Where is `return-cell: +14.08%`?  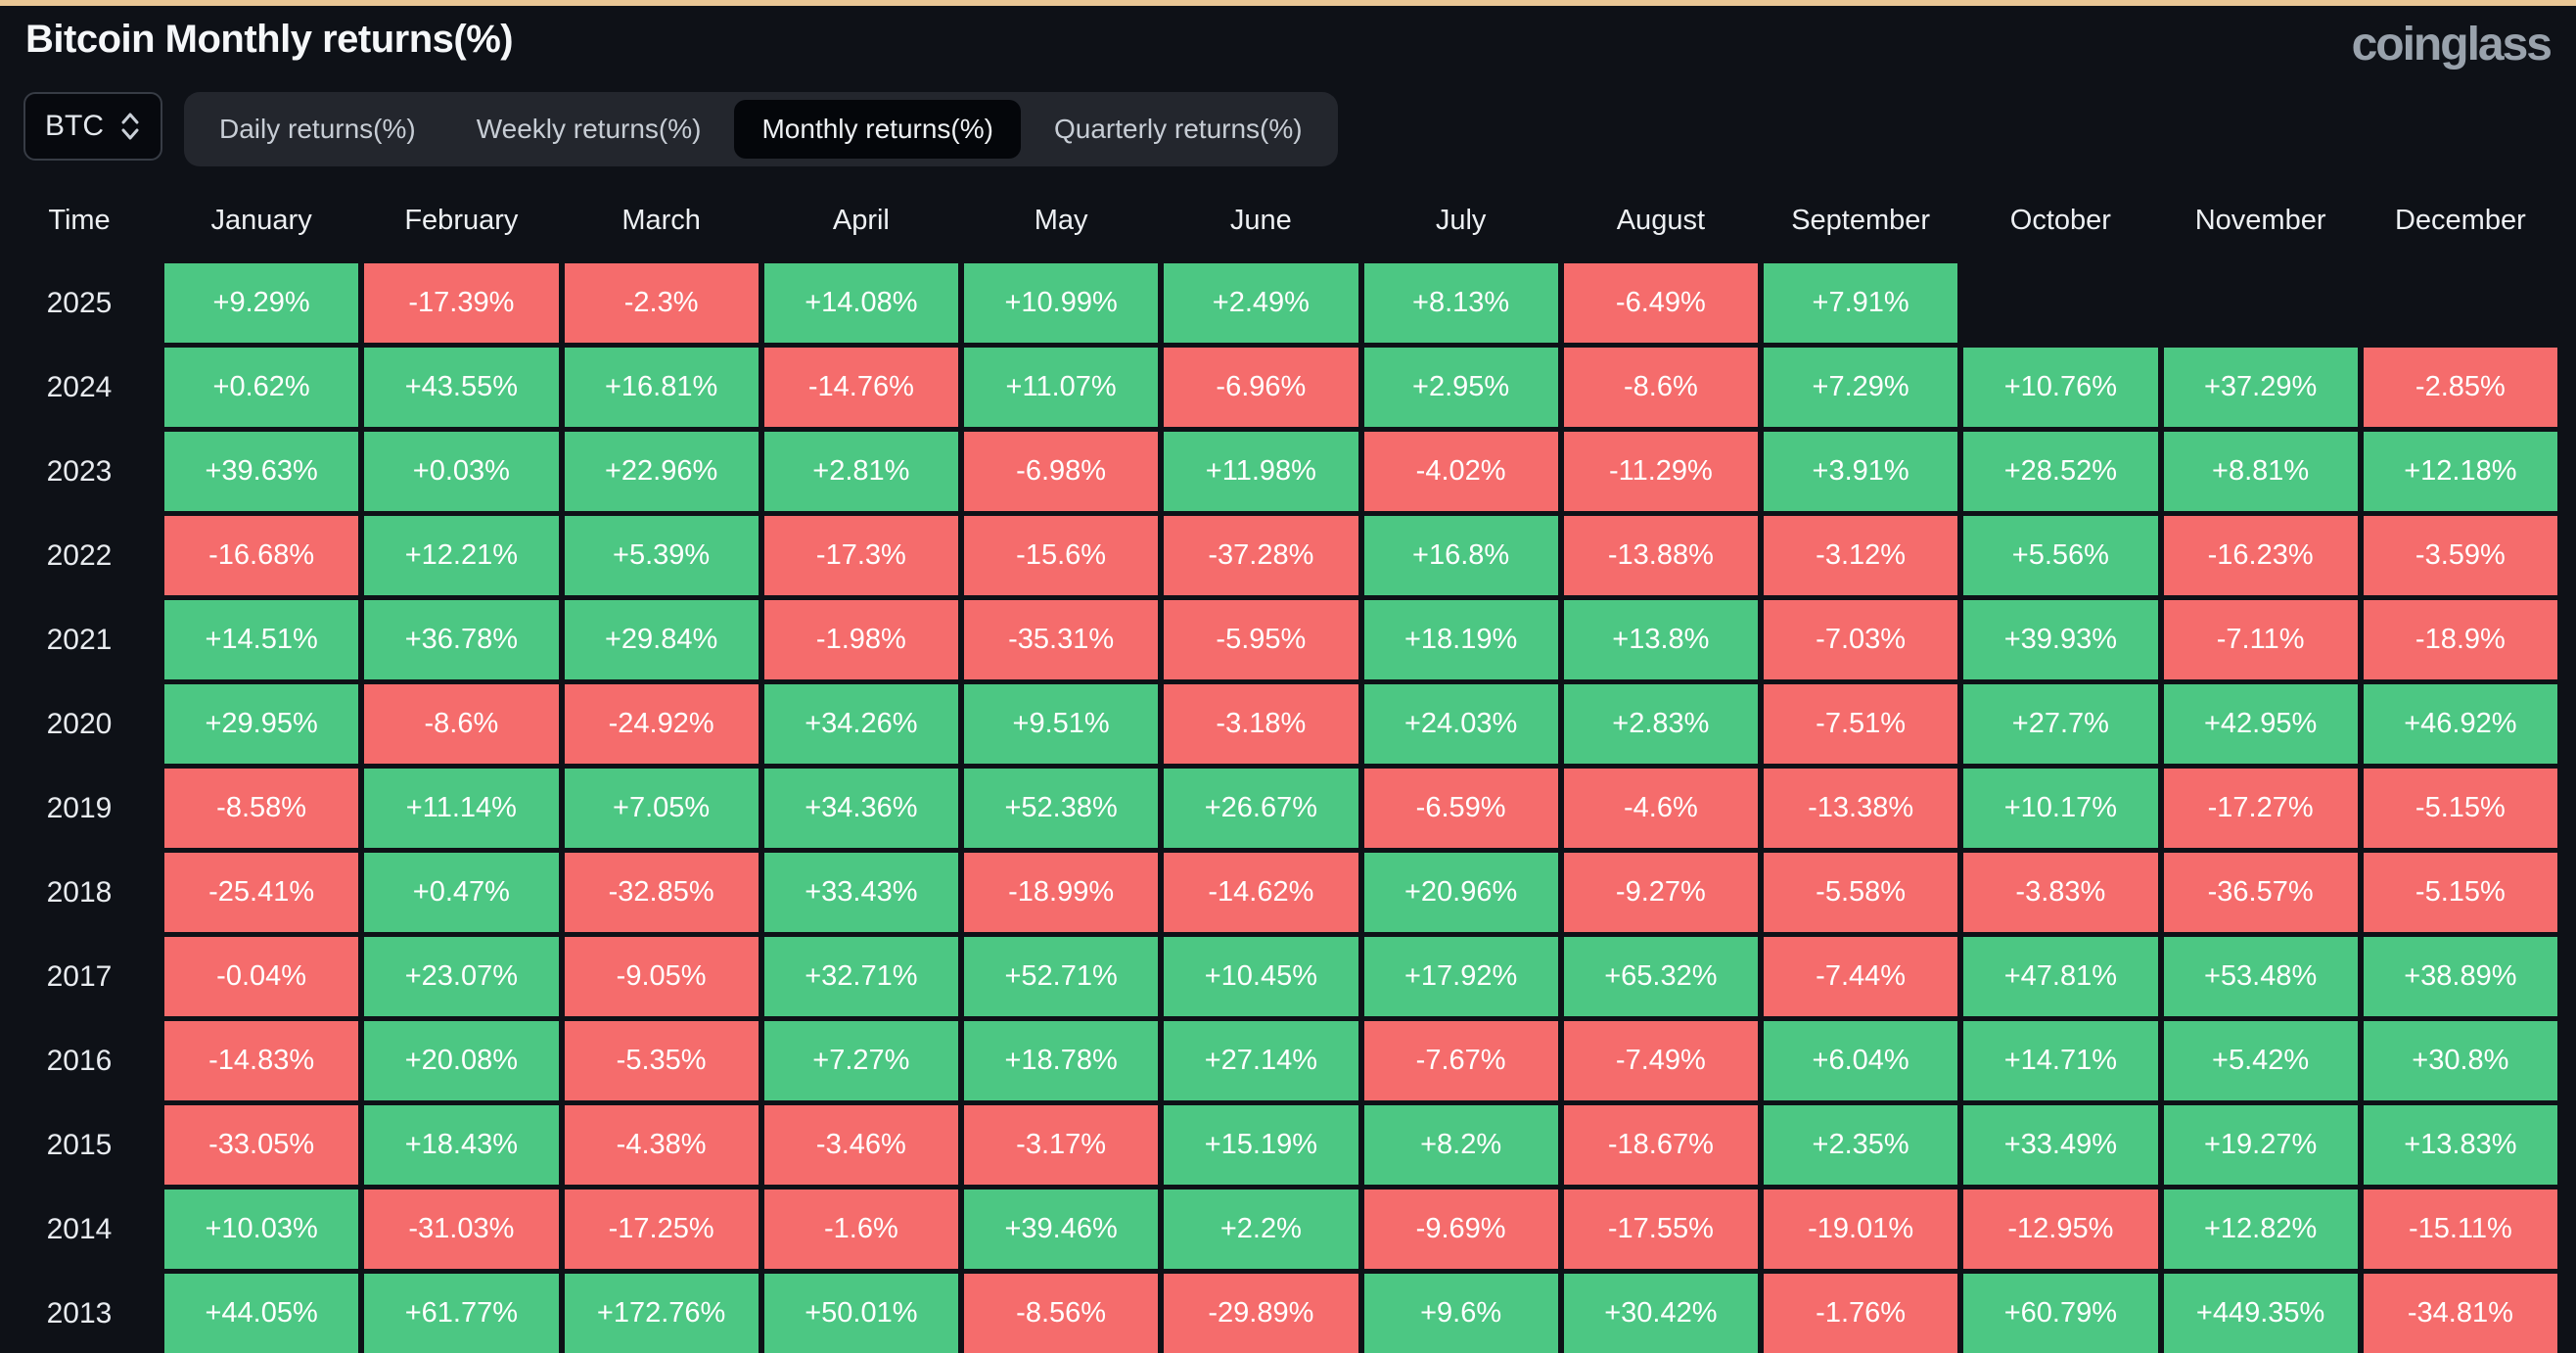 return-cell: +14.08% is located at coordinates (860, 303).